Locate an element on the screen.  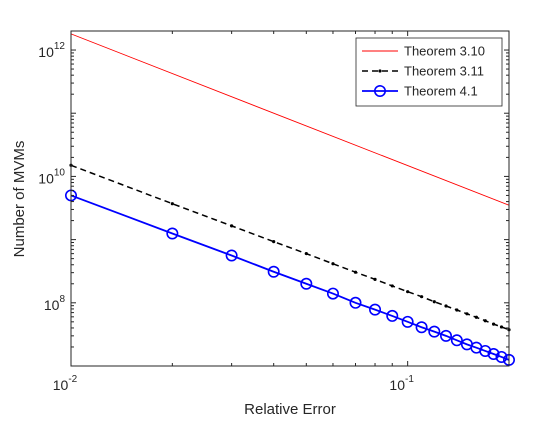
legend: Theorem 3.10 Theorem 3.11 Theorem 4.1 is located at coordinates (429, 72).